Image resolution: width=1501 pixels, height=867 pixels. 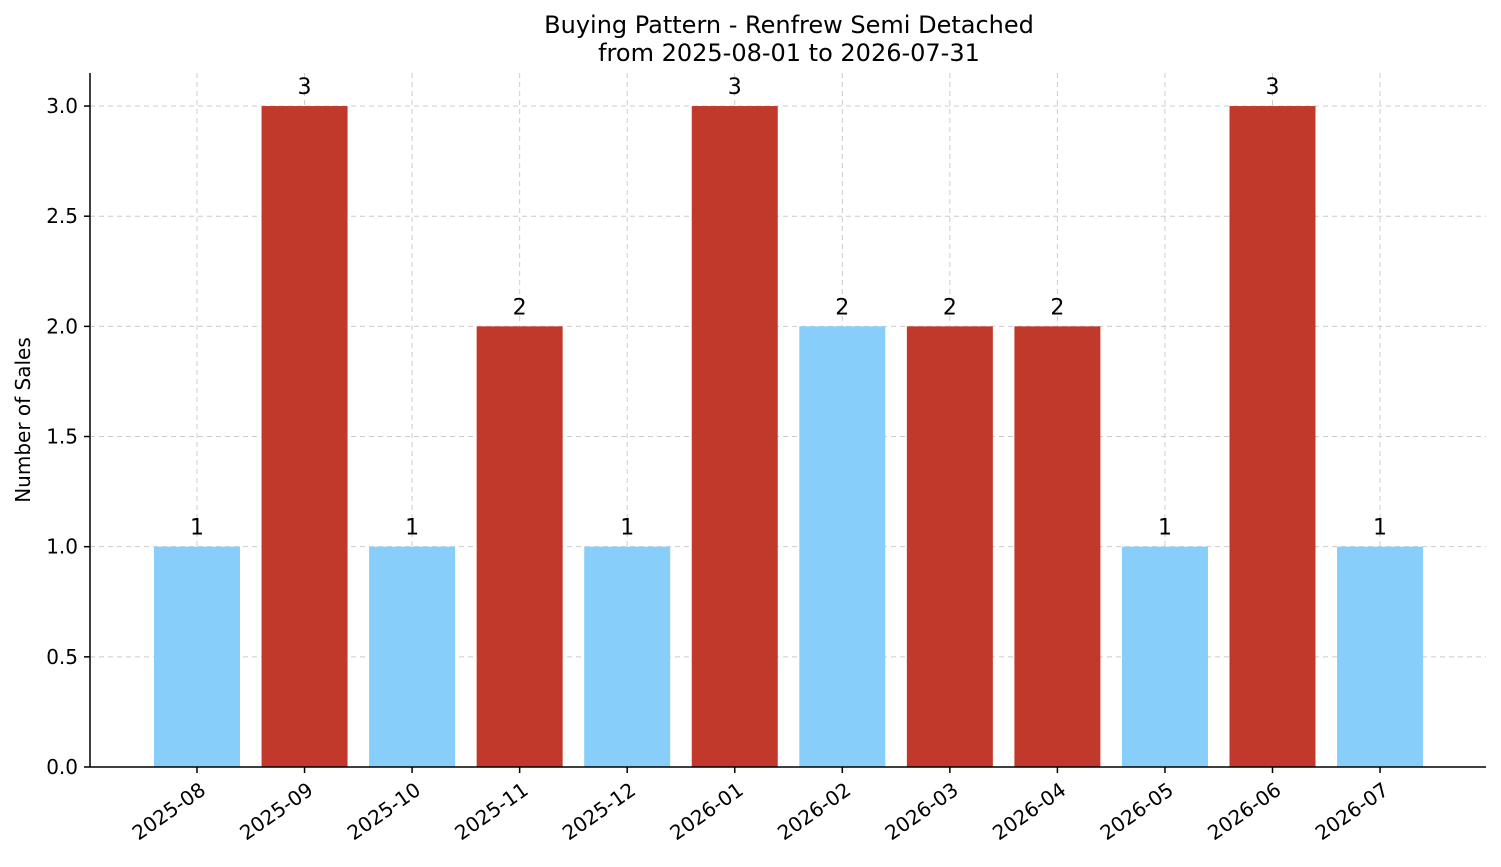 I want to click on bar-data-label-2025-11: 2, so click(x=520, y=307).